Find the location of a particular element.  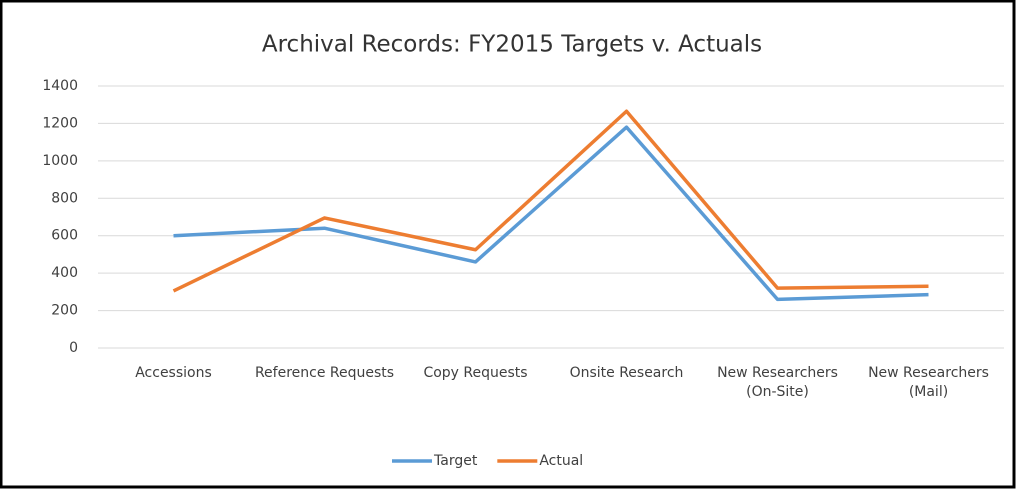

legend-label: Actual is located at coordinates (561, 461).